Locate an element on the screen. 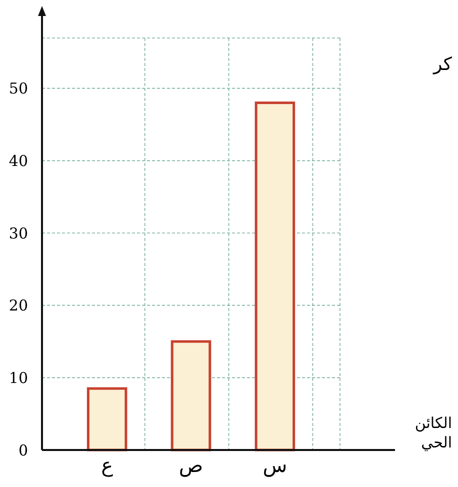 This screenshot has width=458, height=487. x-tick-label: س is located at coordinates (275, 465).